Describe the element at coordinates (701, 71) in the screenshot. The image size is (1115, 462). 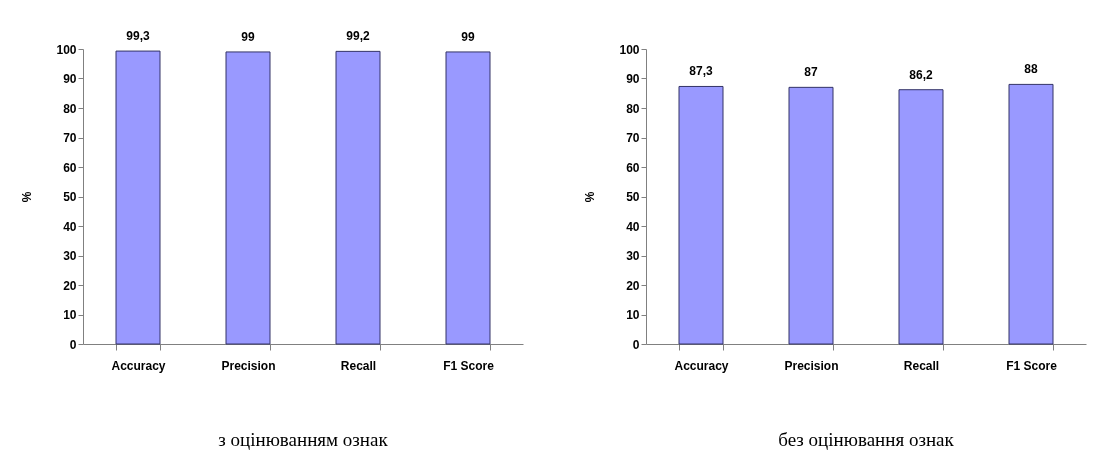
I see `data-label: 87,3` at that location.